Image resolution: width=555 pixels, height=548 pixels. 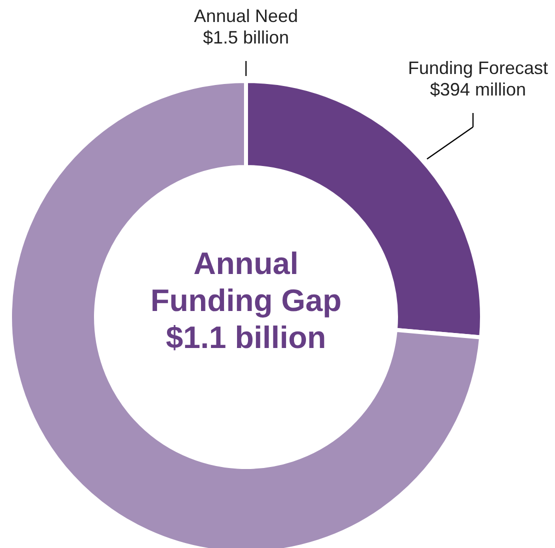 I want to click on text: Annual Need $1.5 billion, so click(x=246, y=27).